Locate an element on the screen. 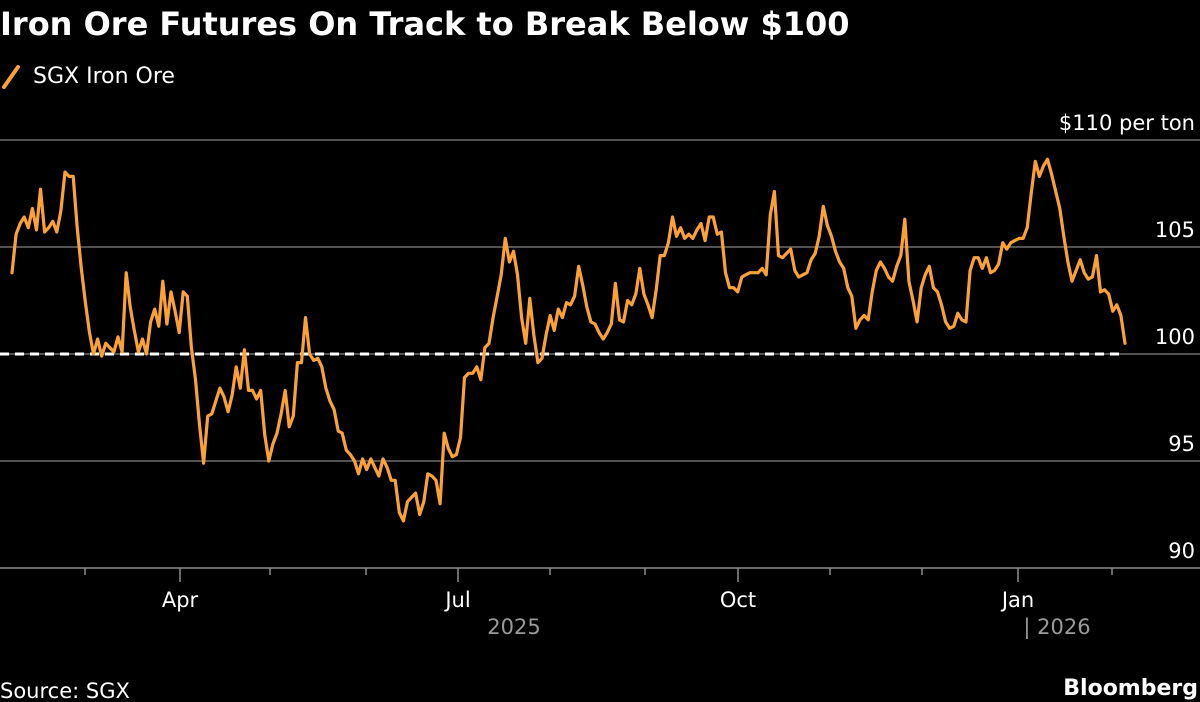  x-tick-label: Jan is located at coordinates (1017, 600).